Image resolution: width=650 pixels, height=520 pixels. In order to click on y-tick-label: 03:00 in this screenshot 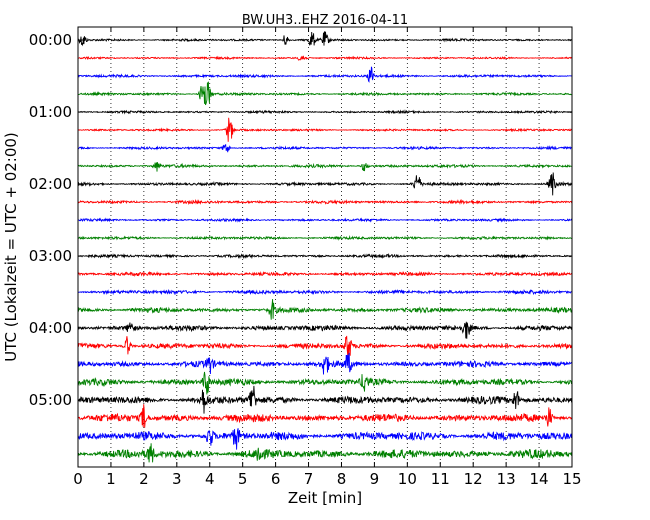, I will do `click(50, 256)`.